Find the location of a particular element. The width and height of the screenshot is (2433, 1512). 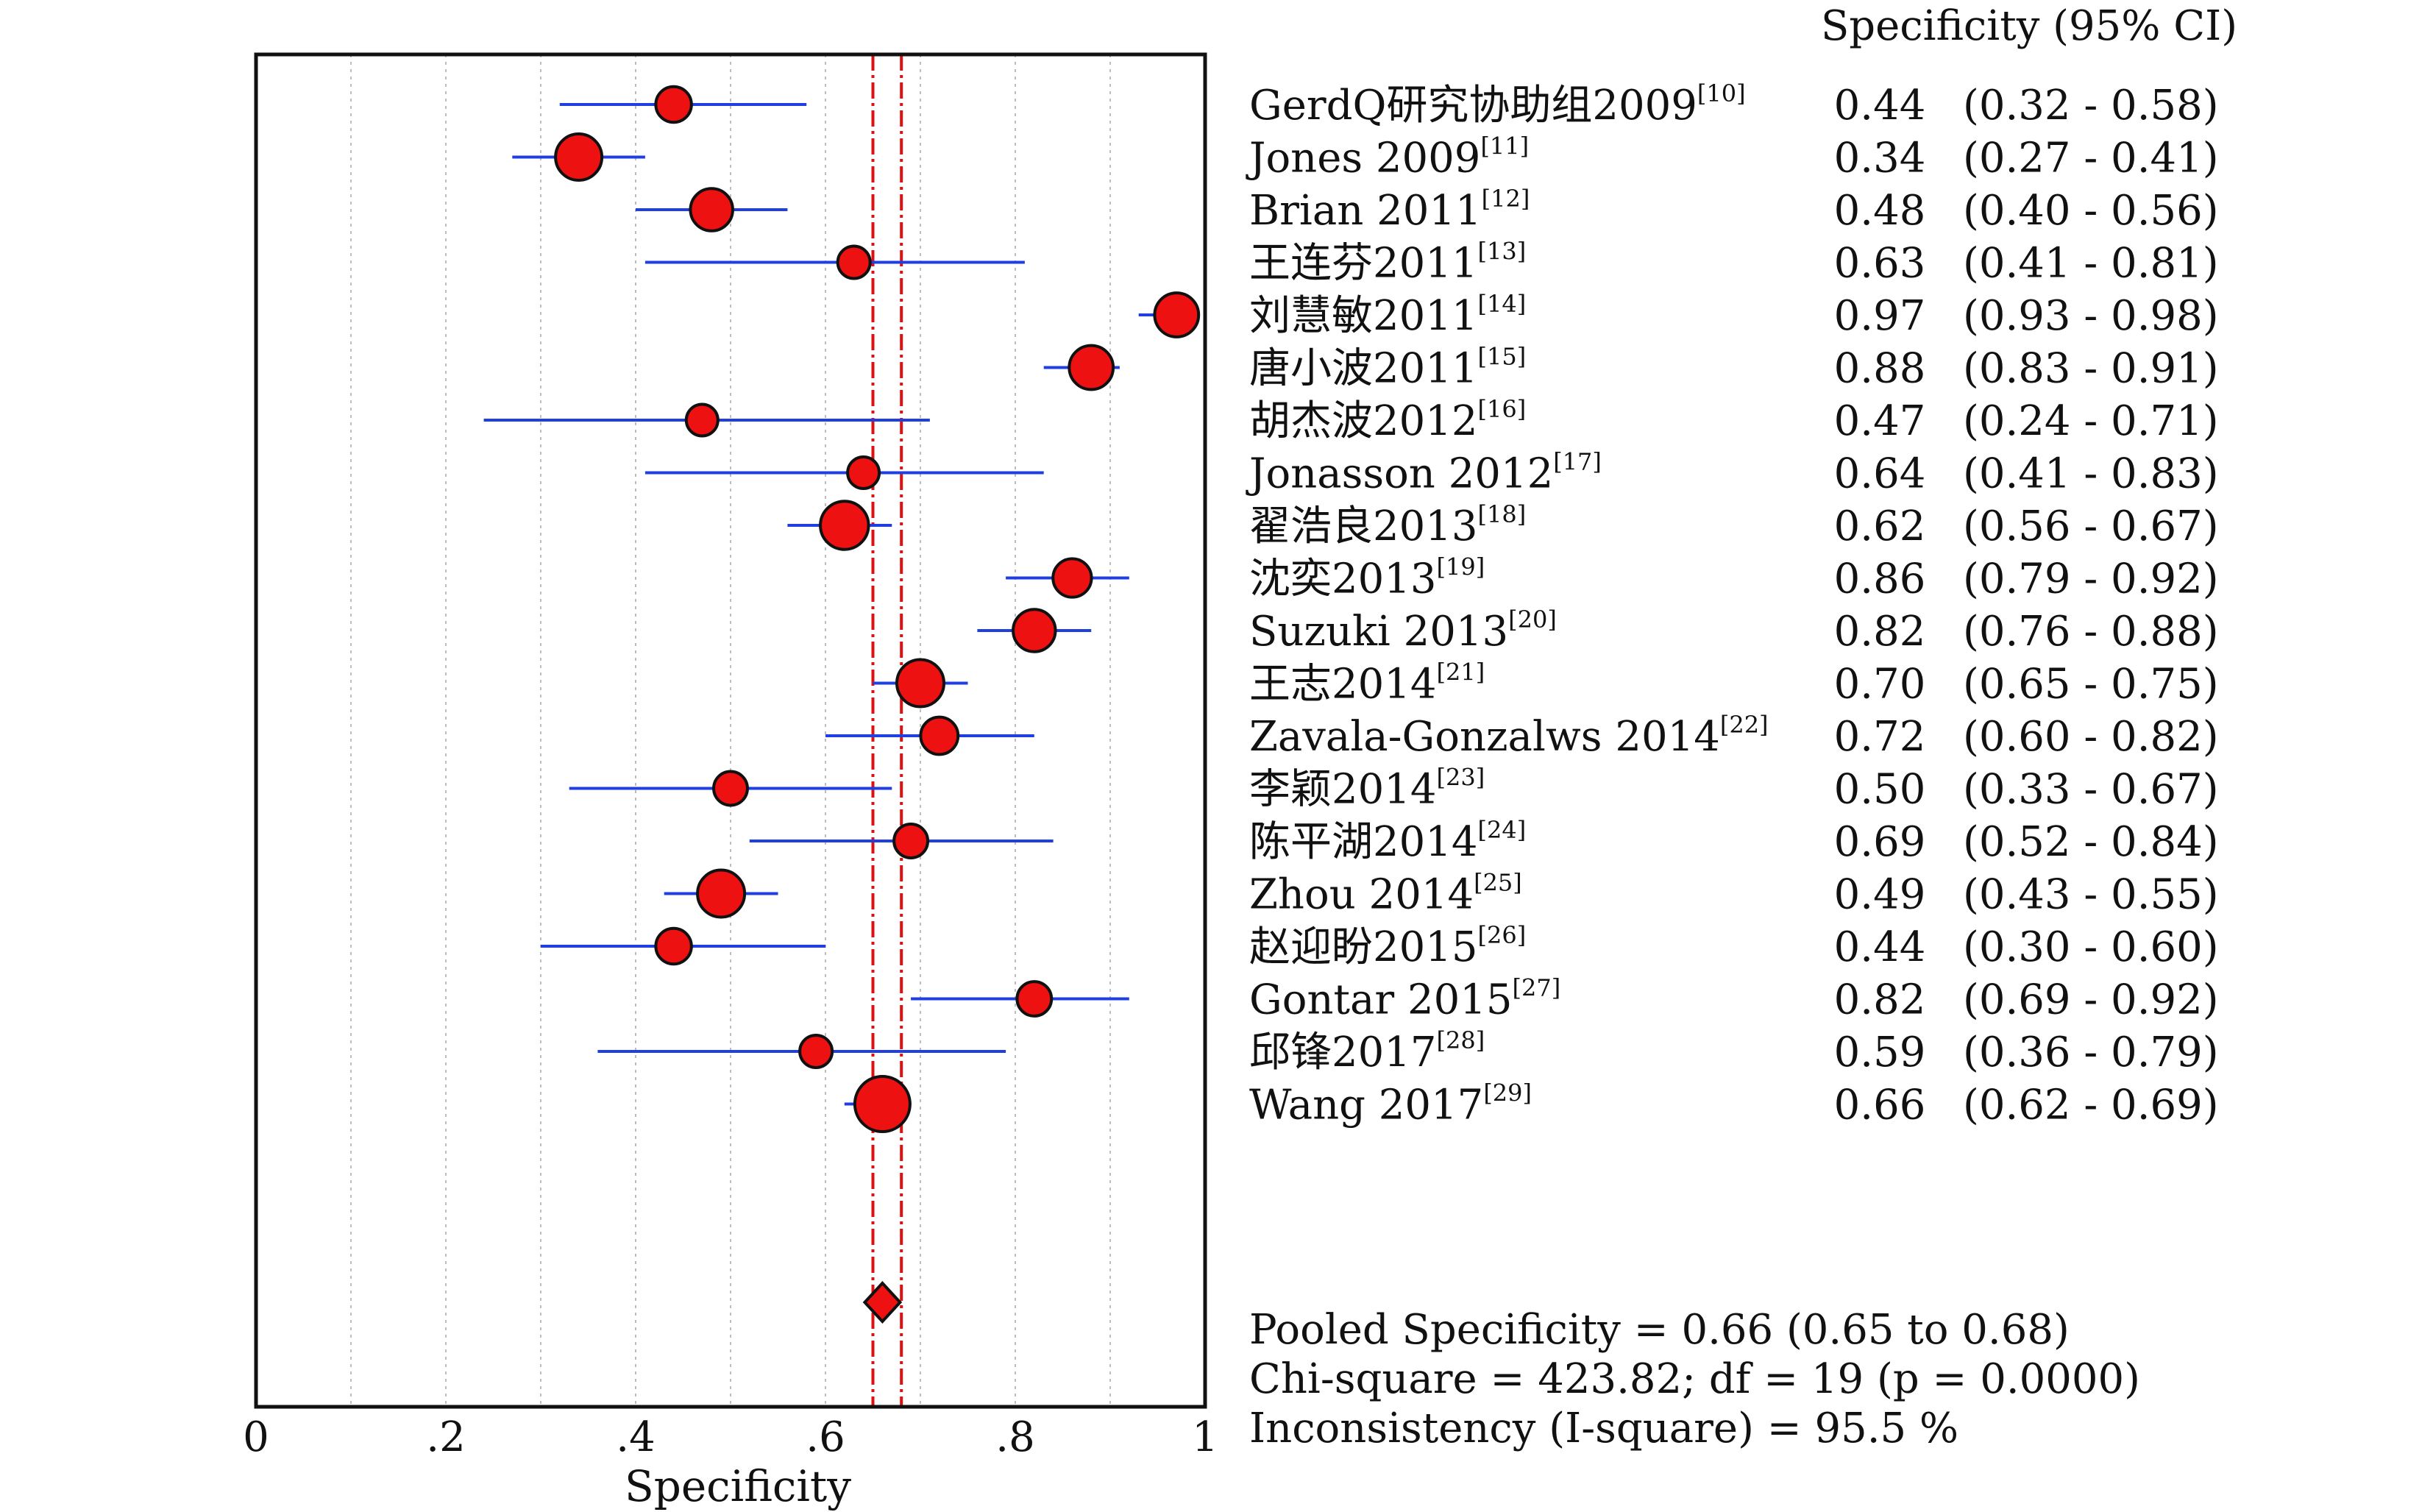

study-ci: (0.36 - 0.79) is located at coordinates (2091, 1052).